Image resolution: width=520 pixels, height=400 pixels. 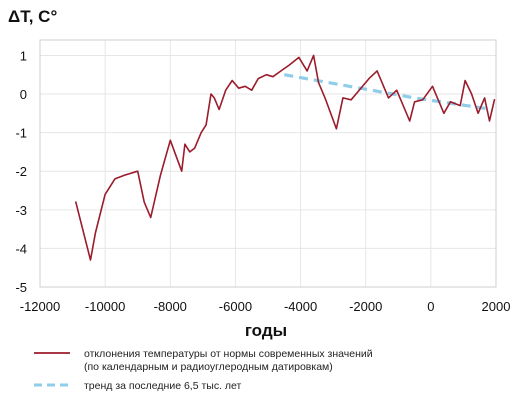 I want to click on y-tick-label: -2, so click(x=21, y=171).